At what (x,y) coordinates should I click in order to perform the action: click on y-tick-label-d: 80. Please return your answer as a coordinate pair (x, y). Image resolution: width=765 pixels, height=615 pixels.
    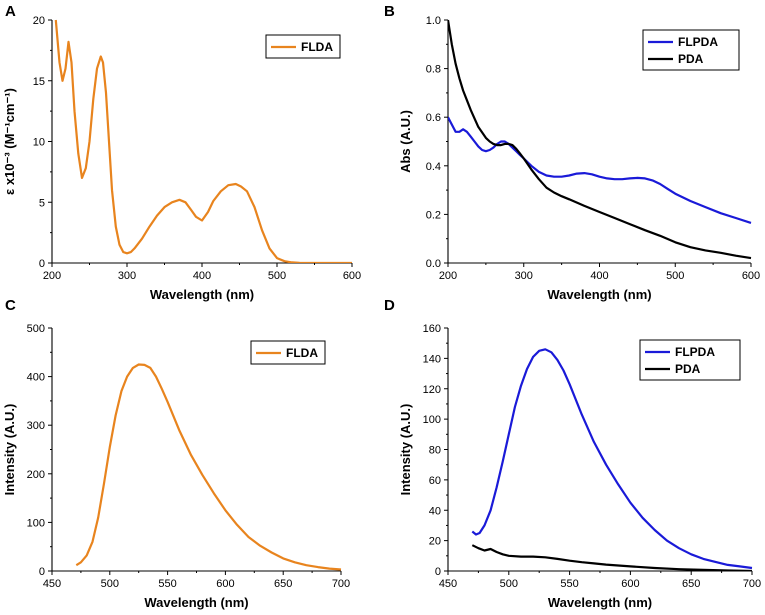
    Looking at the image, I should click on (435, 451).